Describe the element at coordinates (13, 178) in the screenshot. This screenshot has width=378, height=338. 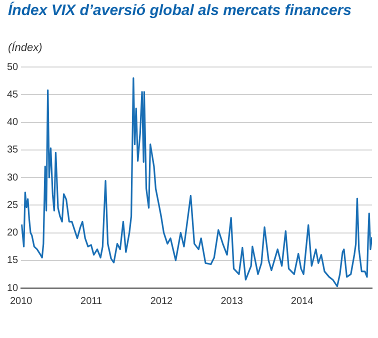
I see `y-tick-label: 30` at that location.